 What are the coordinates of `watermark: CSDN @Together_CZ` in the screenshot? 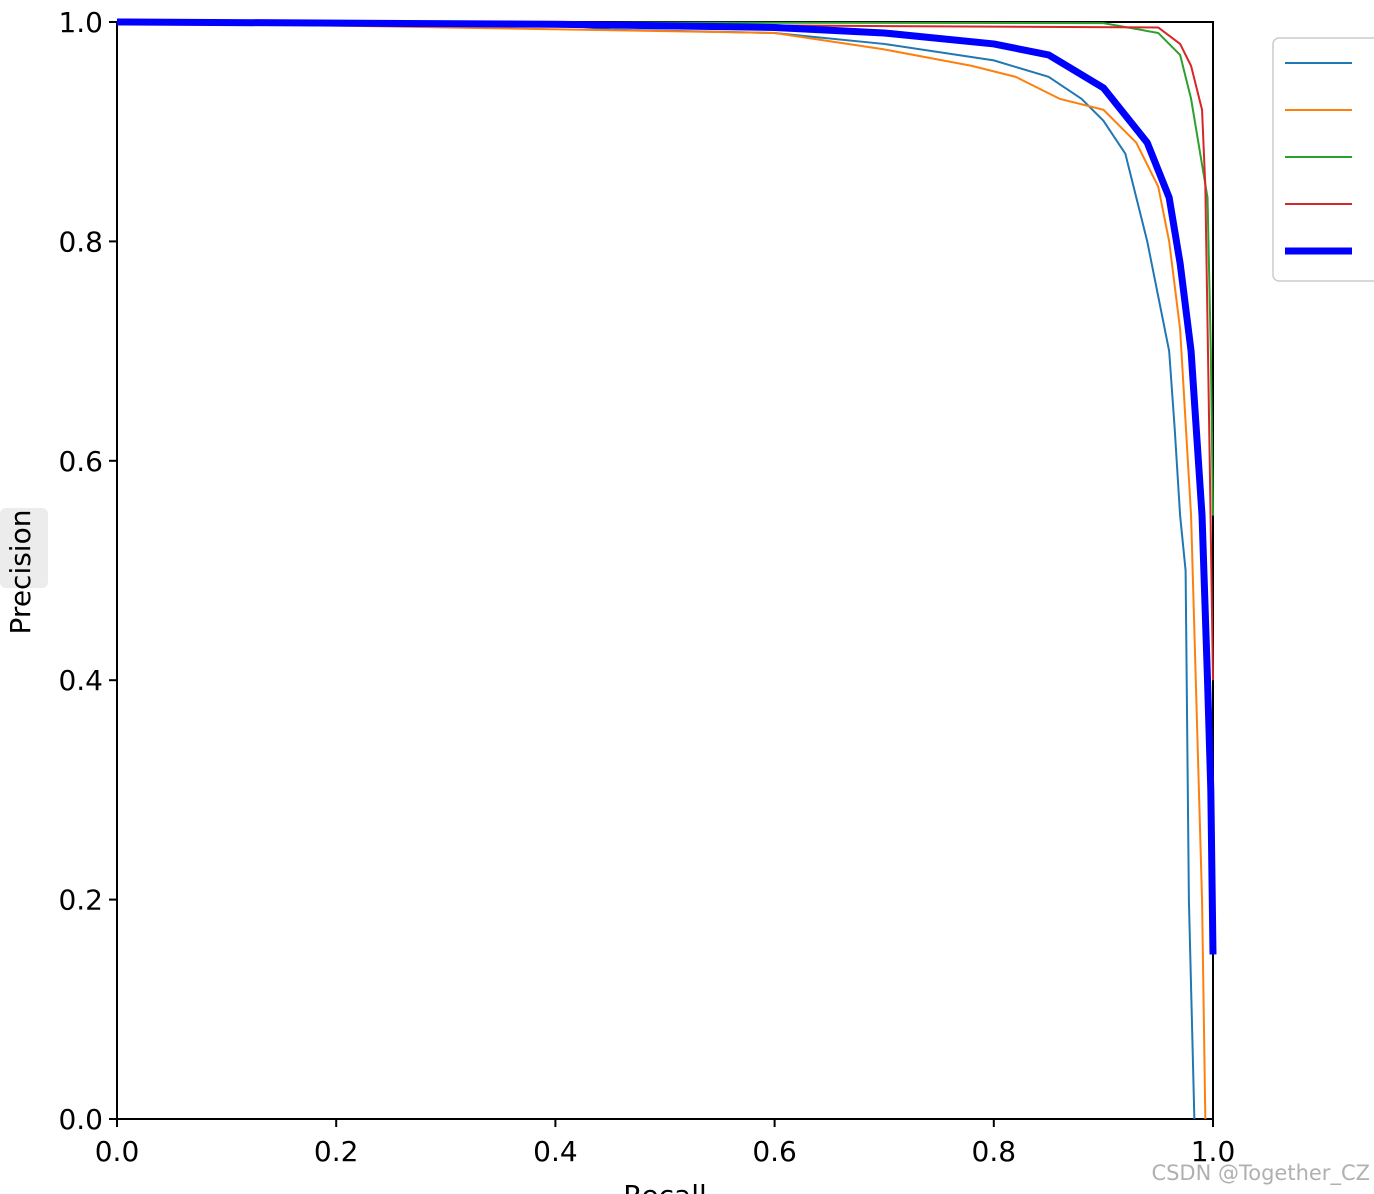 It's located at (1260, 1173).